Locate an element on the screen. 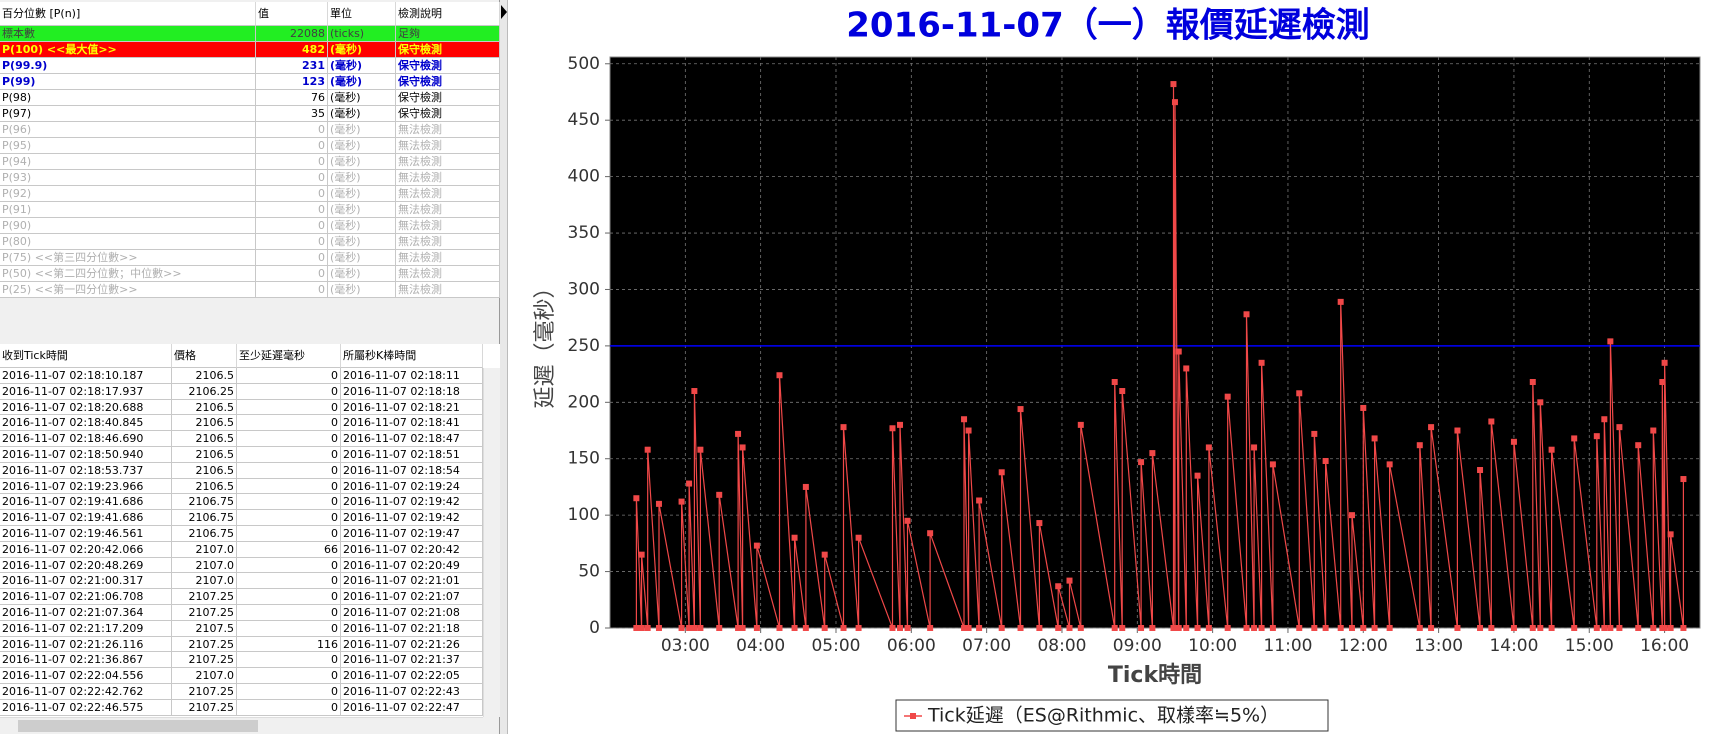 The width and height of the screenshot is (1712, 734). column-header: 值 is located at coordinates (292, 14).